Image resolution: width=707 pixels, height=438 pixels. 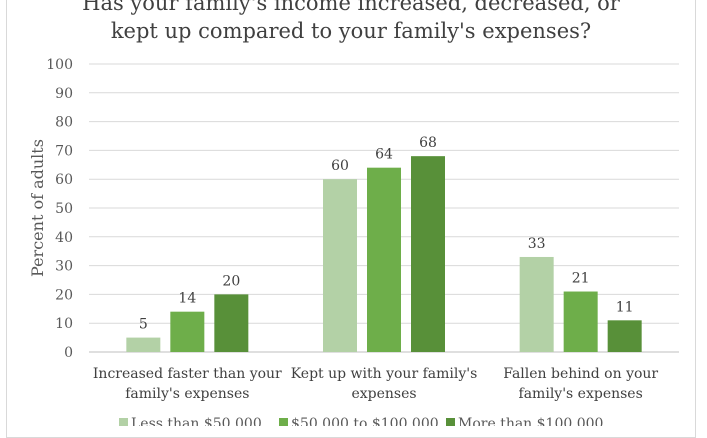 I want to click on y-tick-label: 100, so click(x=59, y=65).